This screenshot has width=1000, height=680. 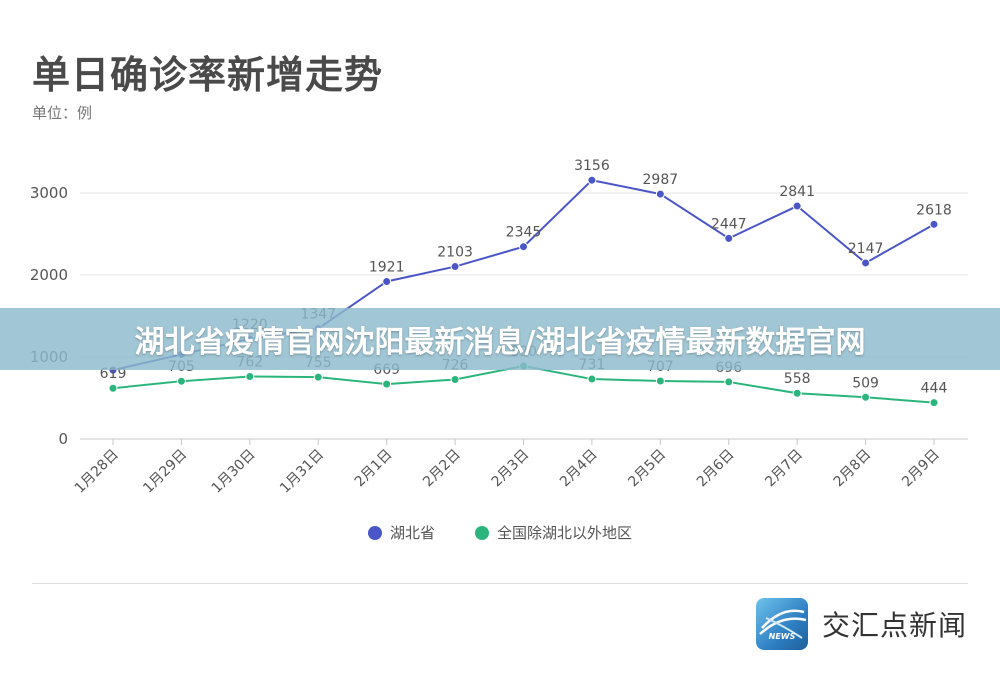 I want to click on x-tick-label: 2月3日, so click(x=511, y=469).